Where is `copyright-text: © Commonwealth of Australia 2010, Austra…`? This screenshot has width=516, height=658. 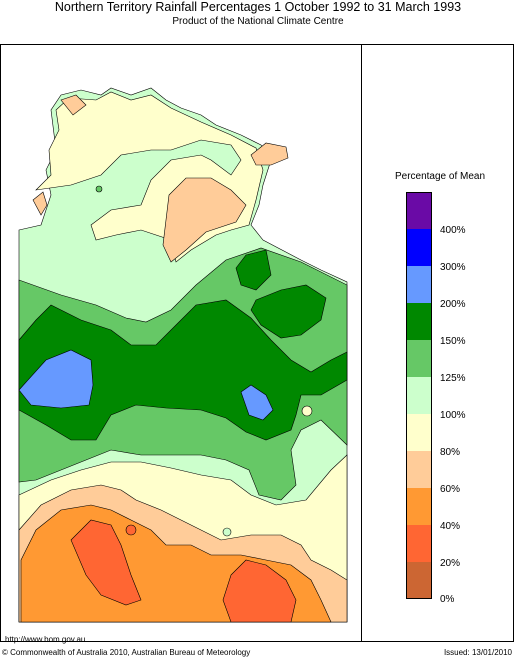 copyright-text: © Commonwealth of Australia 2010, Austra… is located at coordinates (126, 652).